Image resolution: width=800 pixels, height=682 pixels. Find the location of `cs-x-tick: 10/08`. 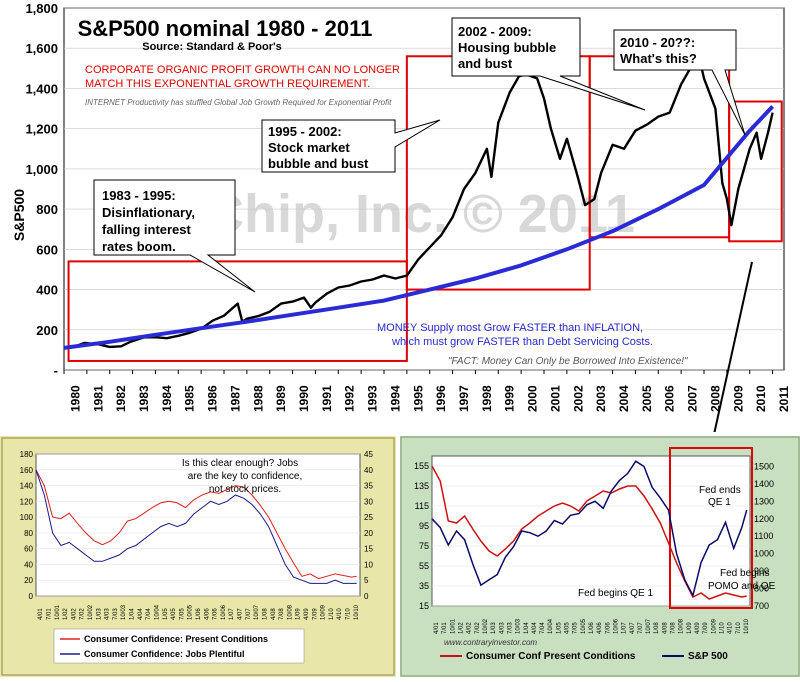

cs-x-tick: 10/08 is located at coordinates (682, 626).